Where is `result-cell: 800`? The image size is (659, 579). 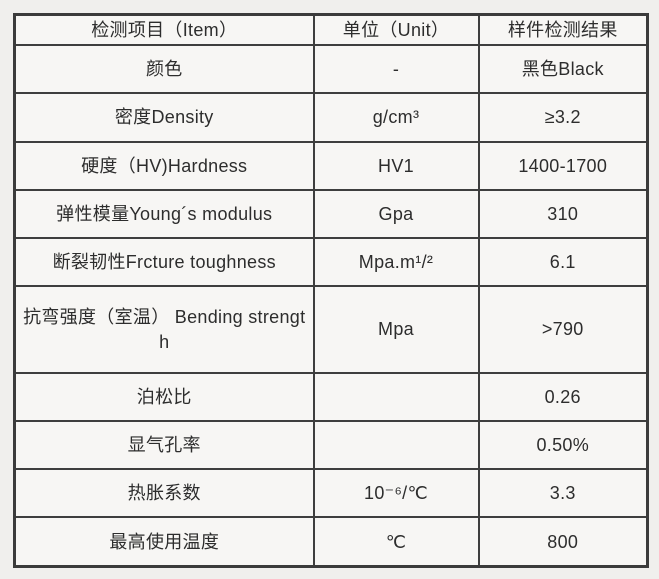
result-cell: 800 is located at coordinates (563, 542).